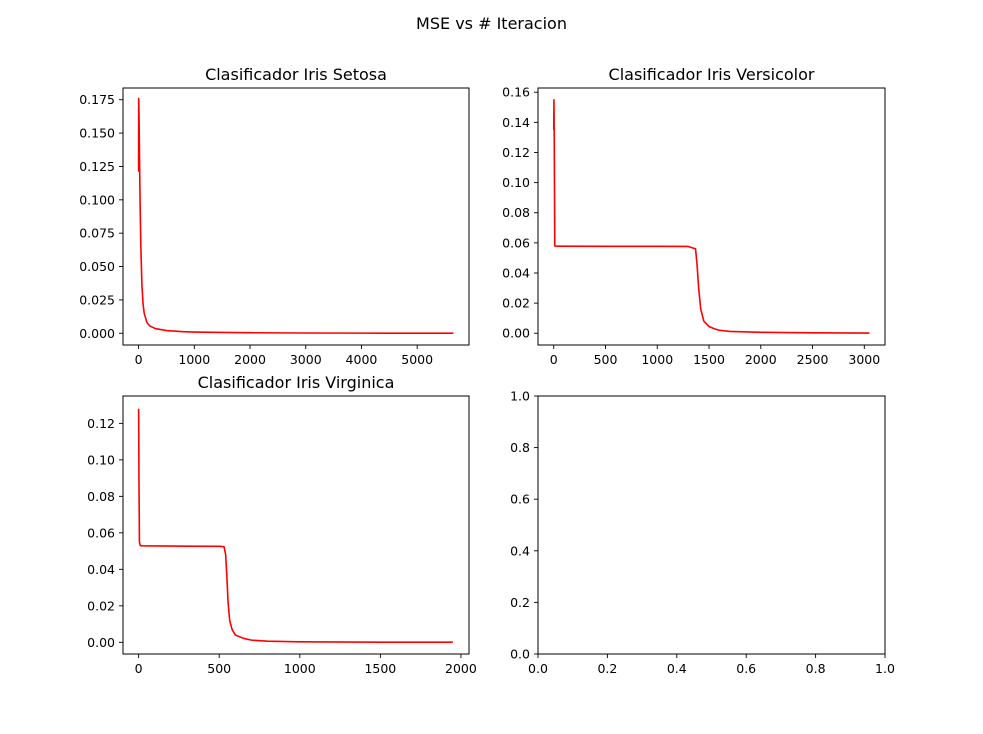 The height and width of the screenshot is (734, 983). Describe the element at coordinates (607, 668) in the screenshot. I see `x-tick-label-empty: 0.2` at that location.